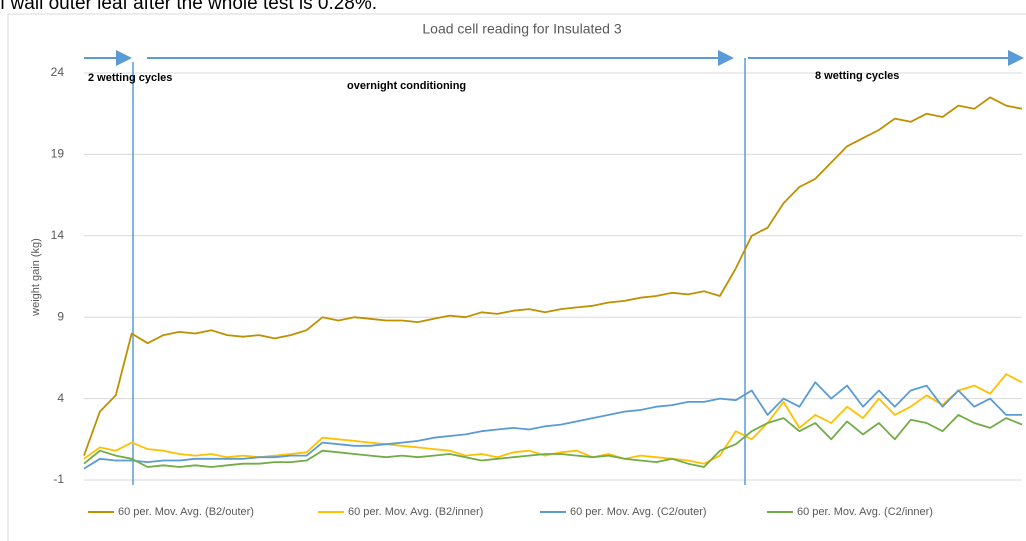 The image size is (1026, 541). What do you see at coordinates (186, 512) in the screenshot?
I see `legend-label: 60 per. Mov. Avg. (B2/outer)` at bounding box center [186, 512].